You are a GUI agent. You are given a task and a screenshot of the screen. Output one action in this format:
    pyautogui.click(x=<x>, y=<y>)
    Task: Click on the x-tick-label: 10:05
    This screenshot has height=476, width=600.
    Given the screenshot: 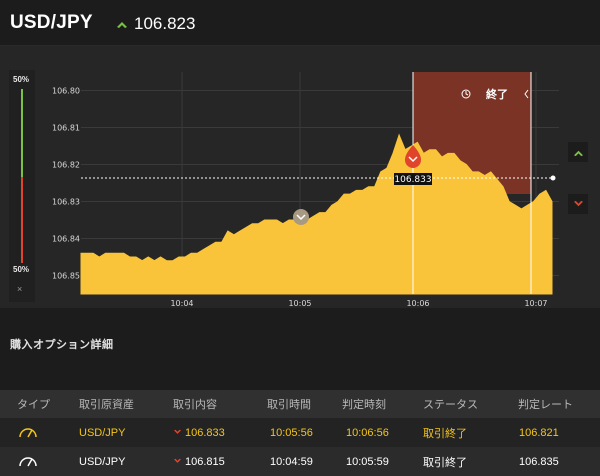 What is the action you would take?
    pyautogui.click(x=299, y=303)
    